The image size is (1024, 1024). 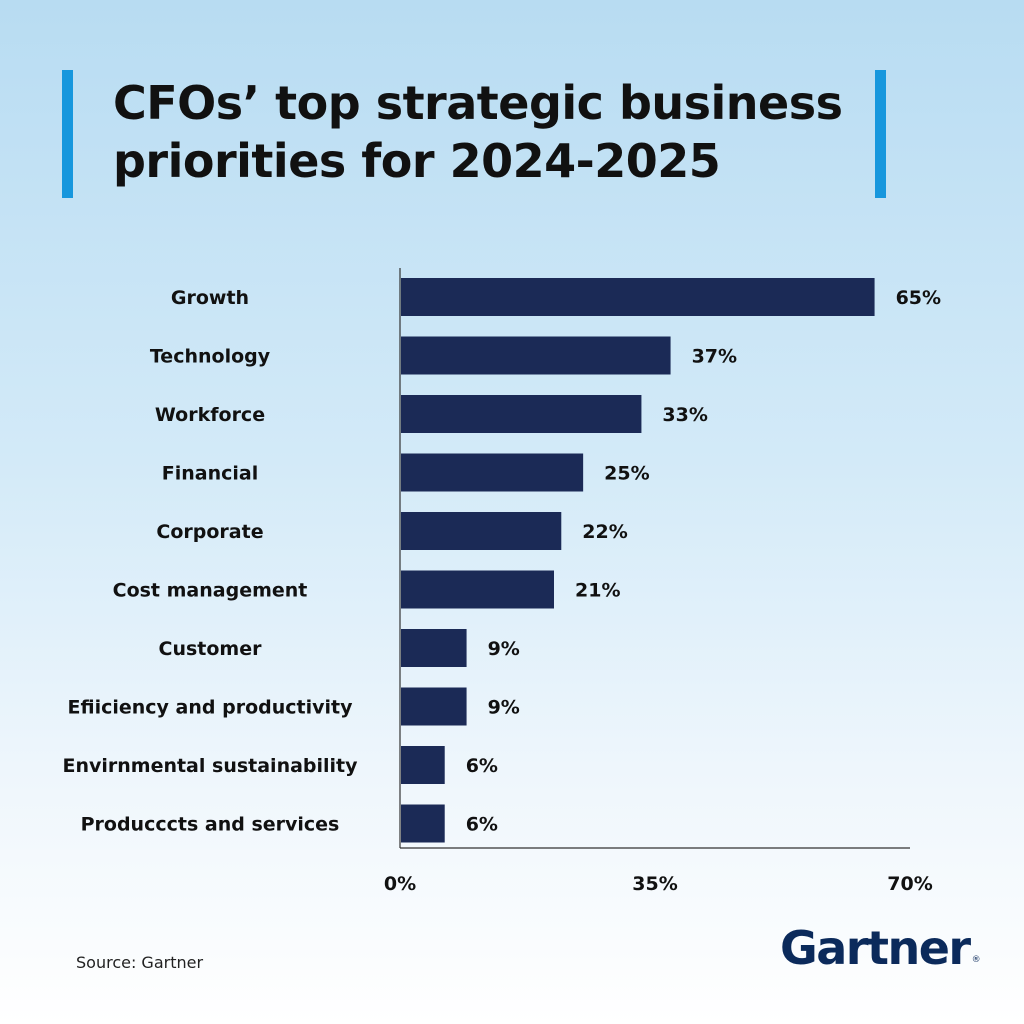 What do you see at coordinates (210, 298) in the screenshot?
I see `category-label: Growth` at bounding box center [210, 298].